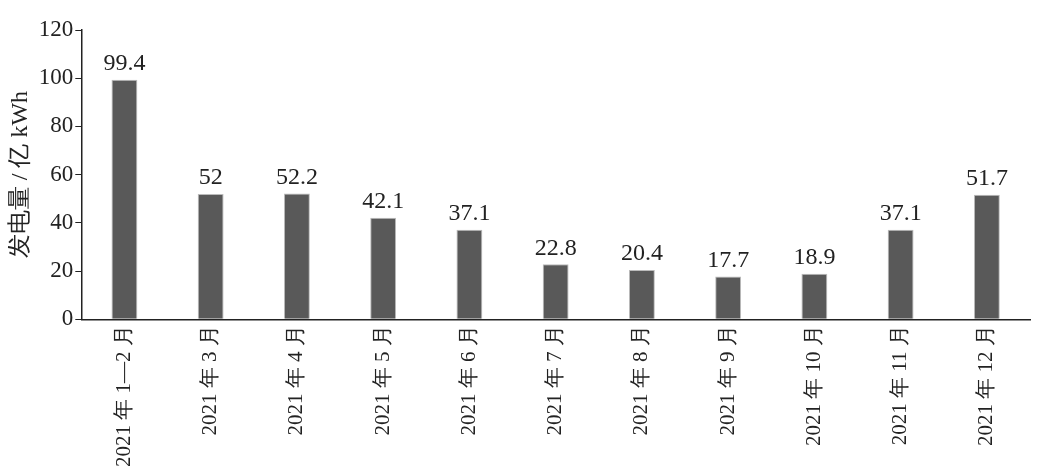  I want to click on data-label: 52, so click(210, 176).